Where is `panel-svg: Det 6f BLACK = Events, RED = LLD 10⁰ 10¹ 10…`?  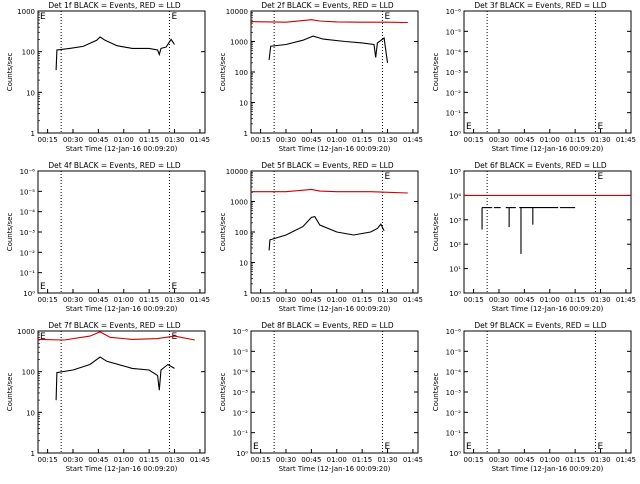 panel-svg: Det 6f BLACK = Events, RED = LLD 10⁰ 10¹ 10… is located at coordinates (534, 237).